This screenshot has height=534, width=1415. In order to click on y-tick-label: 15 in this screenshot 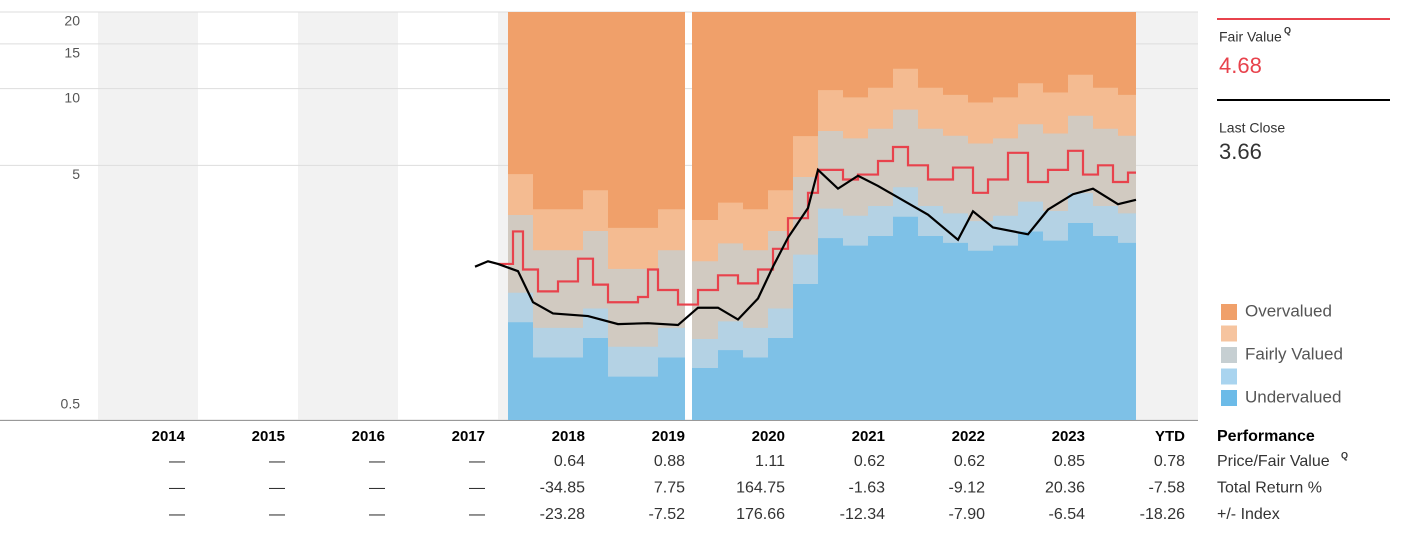, I will do `click(72, 53)`.